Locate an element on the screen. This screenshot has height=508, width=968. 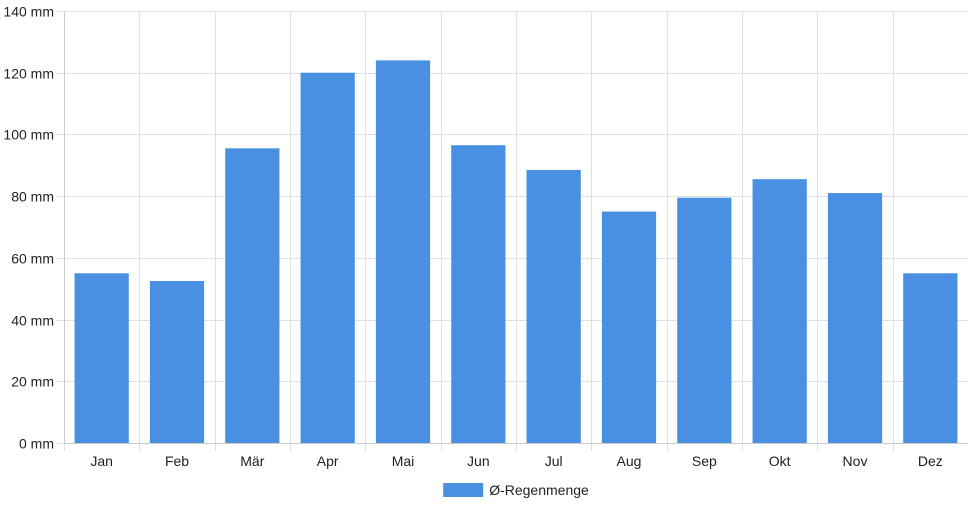
legend: Ø-Regenmenge is located at coordinates (516, 490).